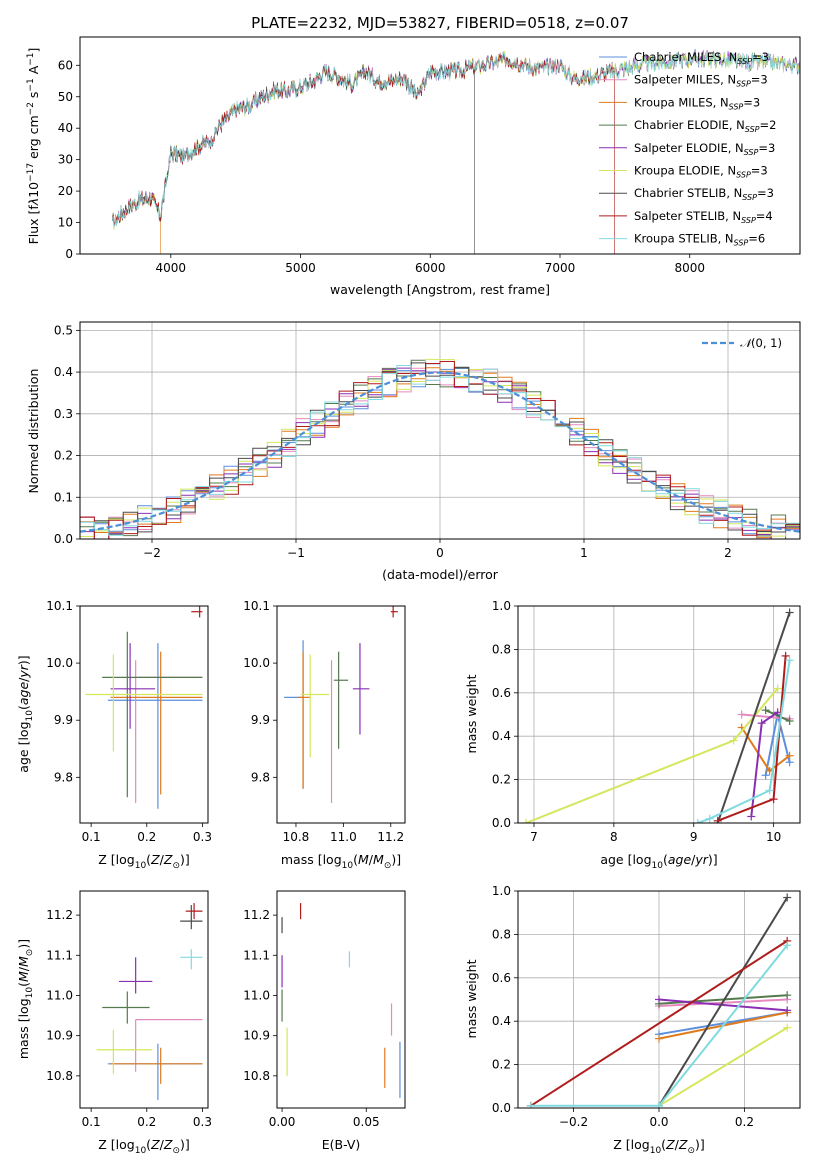 This screenshot has height=1170, width=819. What do you see at coordinates (560, 268) in the screenshot?
I see `x-tick-label: 7000` at bounding box center [560, 268].